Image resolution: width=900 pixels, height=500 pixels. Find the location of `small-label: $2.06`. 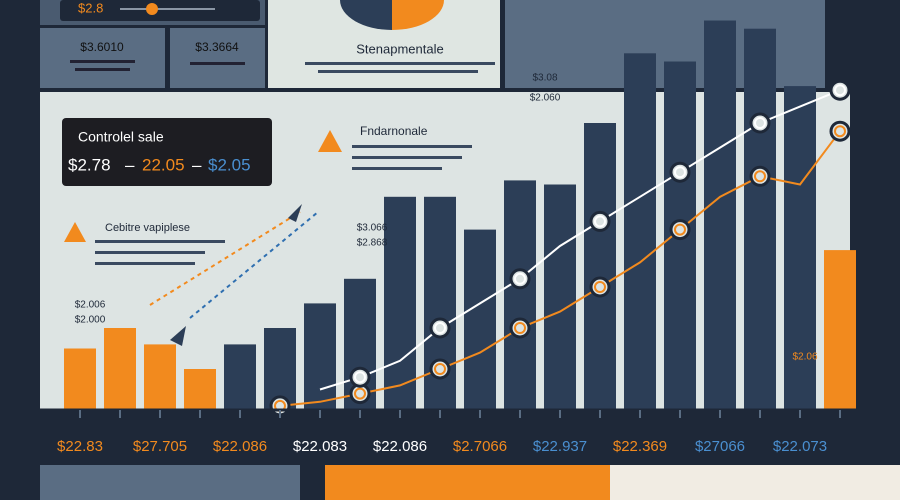

small-label: $2.06 is located at coordinates (804, 357).